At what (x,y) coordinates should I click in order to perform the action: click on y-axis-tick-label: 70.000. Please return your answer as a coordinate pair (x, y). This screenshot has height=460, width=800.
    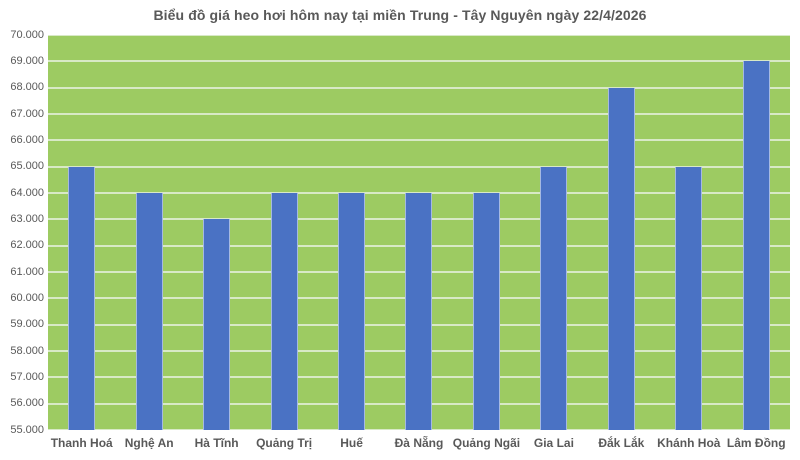
    Looking at the image, I should click on (27, 34).